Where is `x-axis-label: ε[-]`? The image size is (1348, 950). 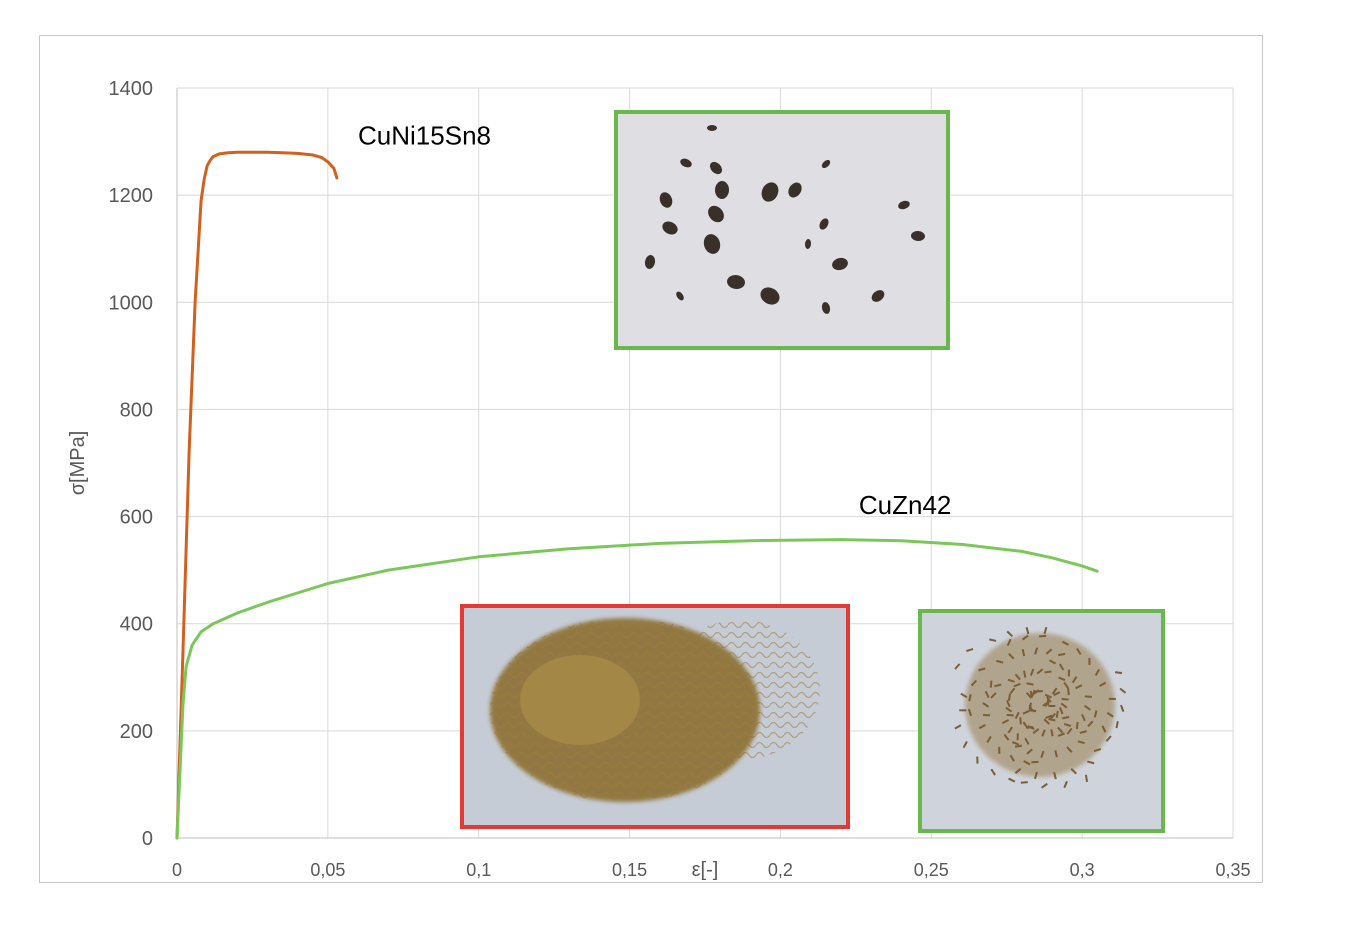 x-axis-label: ε[-] is located at coordinates (705, 870).